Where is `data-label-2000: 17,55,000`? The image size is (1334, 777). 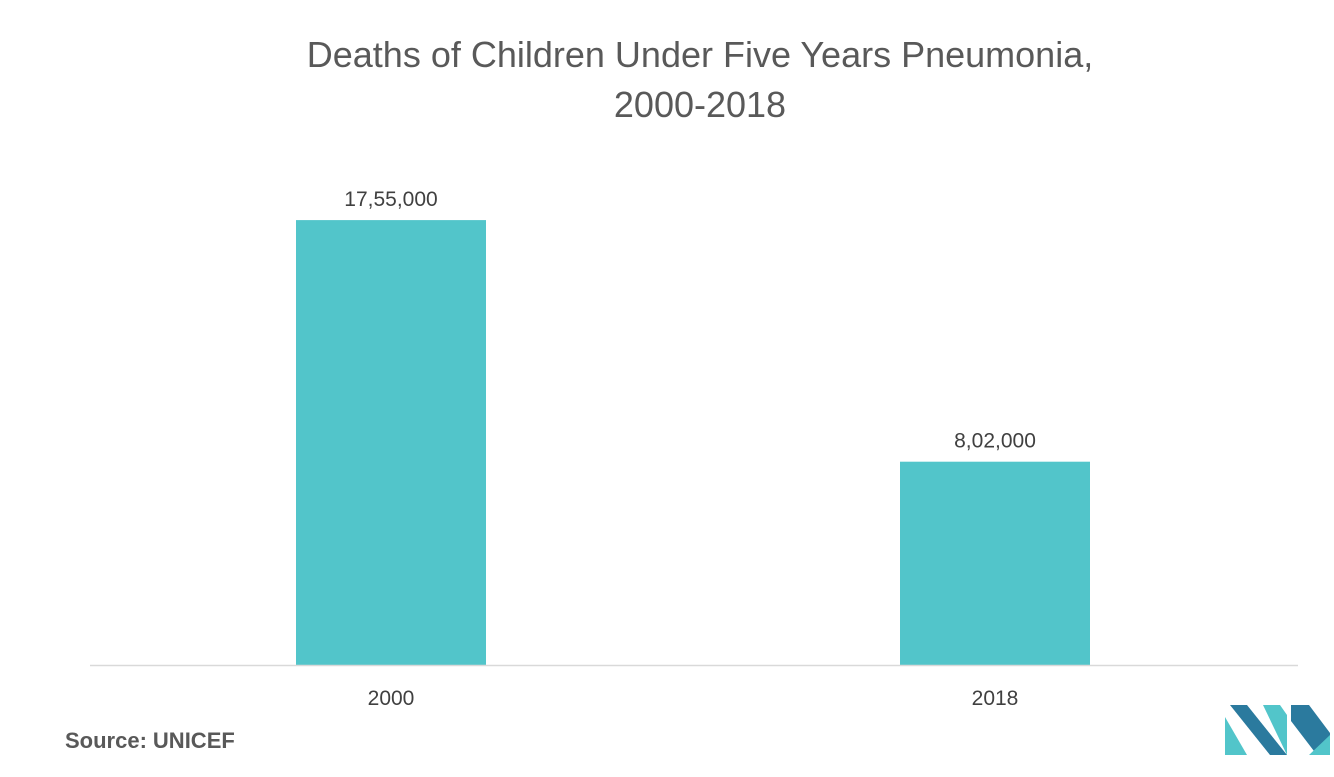
data-label-2000: 17,55,000 is located at coordinates (390, 199).